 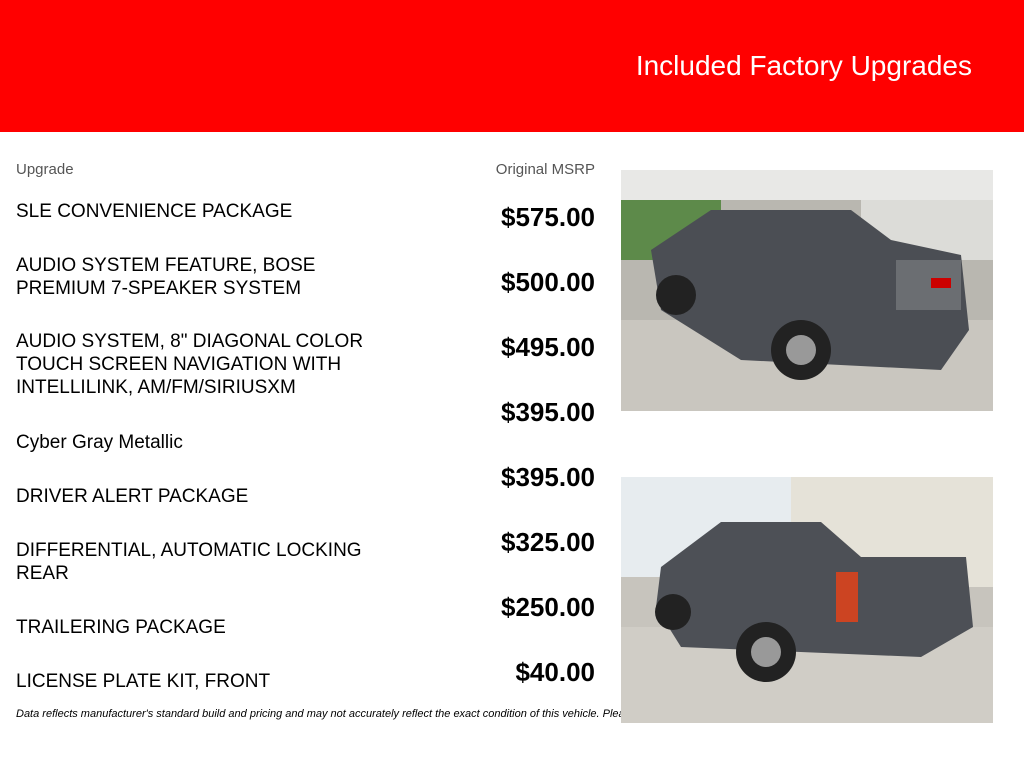 I want to click on vehicle-photo-front, so click(x=807, y=290).